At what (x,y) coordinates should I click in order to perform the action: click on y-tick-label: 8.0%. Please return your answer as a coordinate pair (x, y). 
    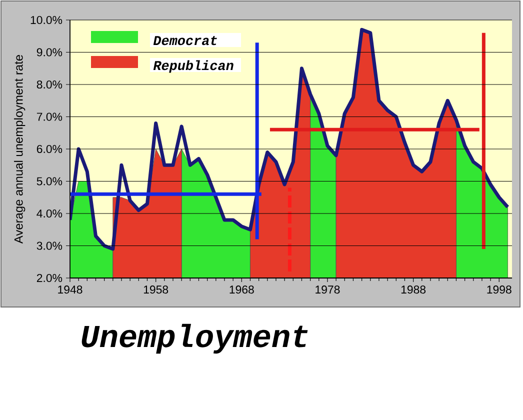
    Looking at the image, I should click on (49, 84).